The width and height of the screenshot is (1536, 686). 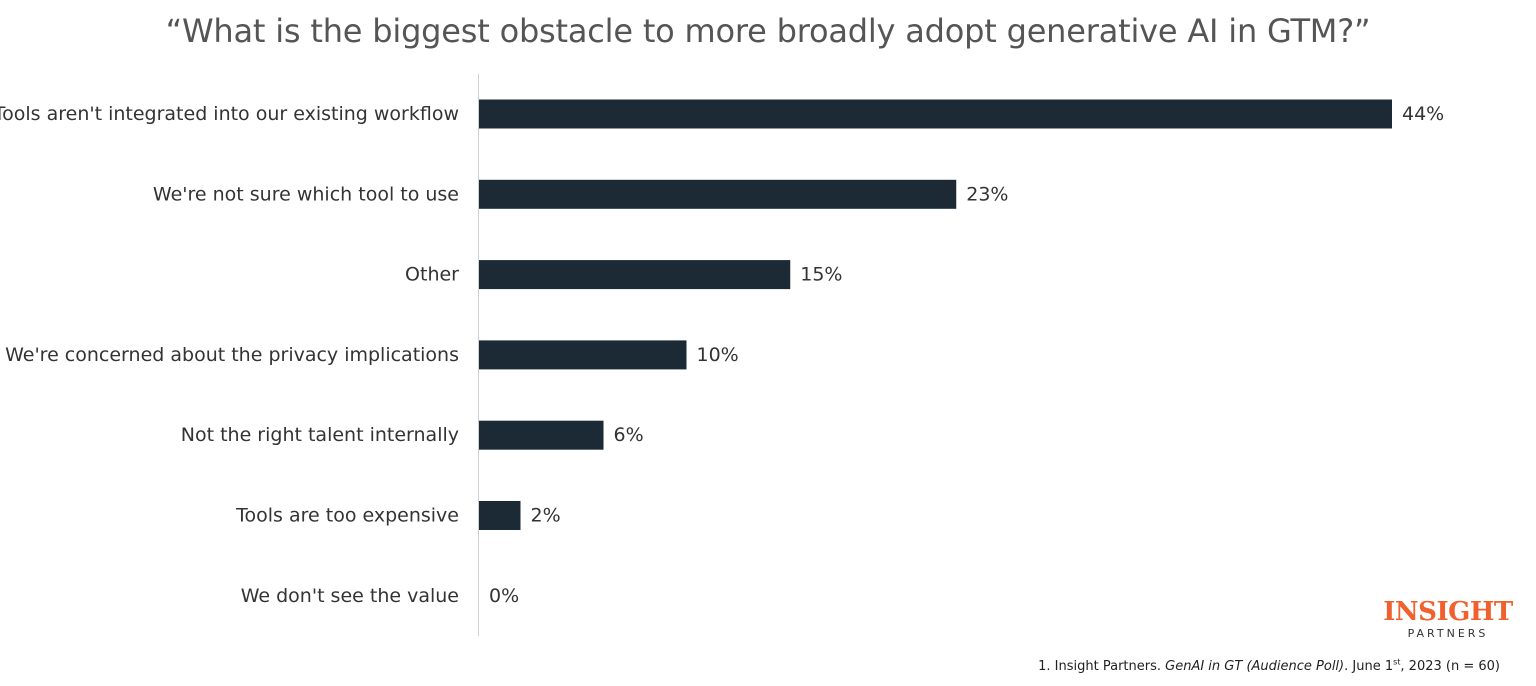 What do you see at coordinates (821, 275) in the screenshot?
I see `value-label: 15%` at bounding box center [821, 275].